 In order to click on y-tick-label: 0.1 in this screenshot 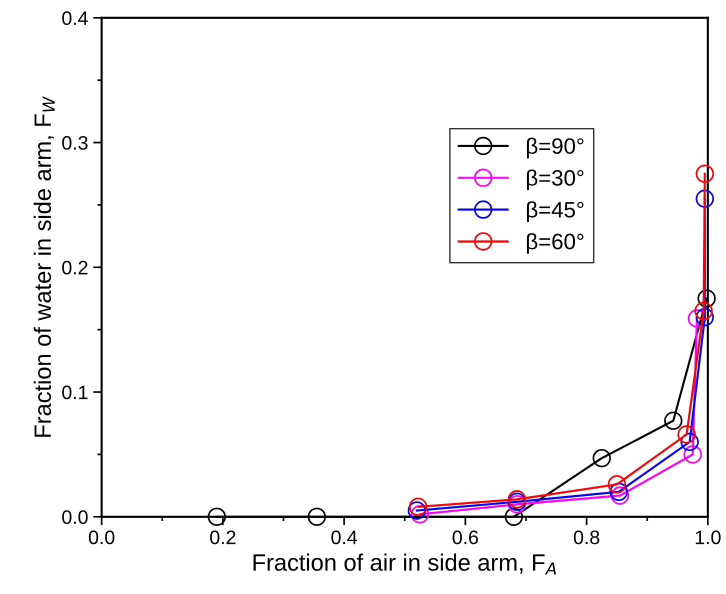, I will do `click(75, 393)`.